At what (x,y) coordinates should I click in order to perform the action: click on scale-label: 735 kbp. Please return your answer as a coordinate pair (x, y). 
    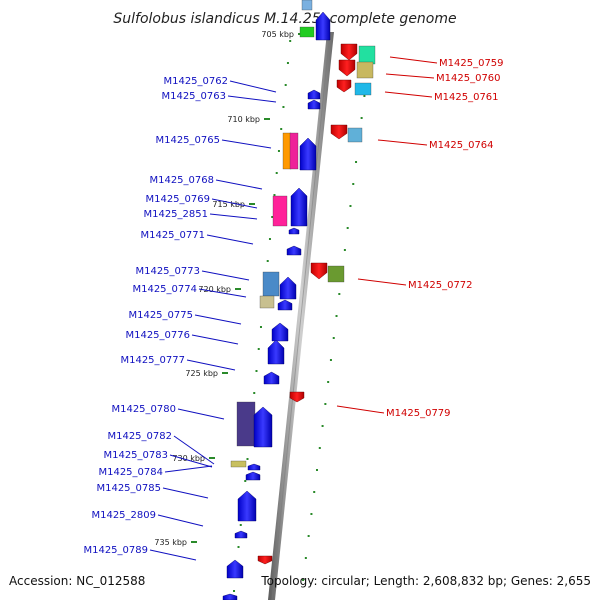
    Looking at the image, I should click on (170, 542).